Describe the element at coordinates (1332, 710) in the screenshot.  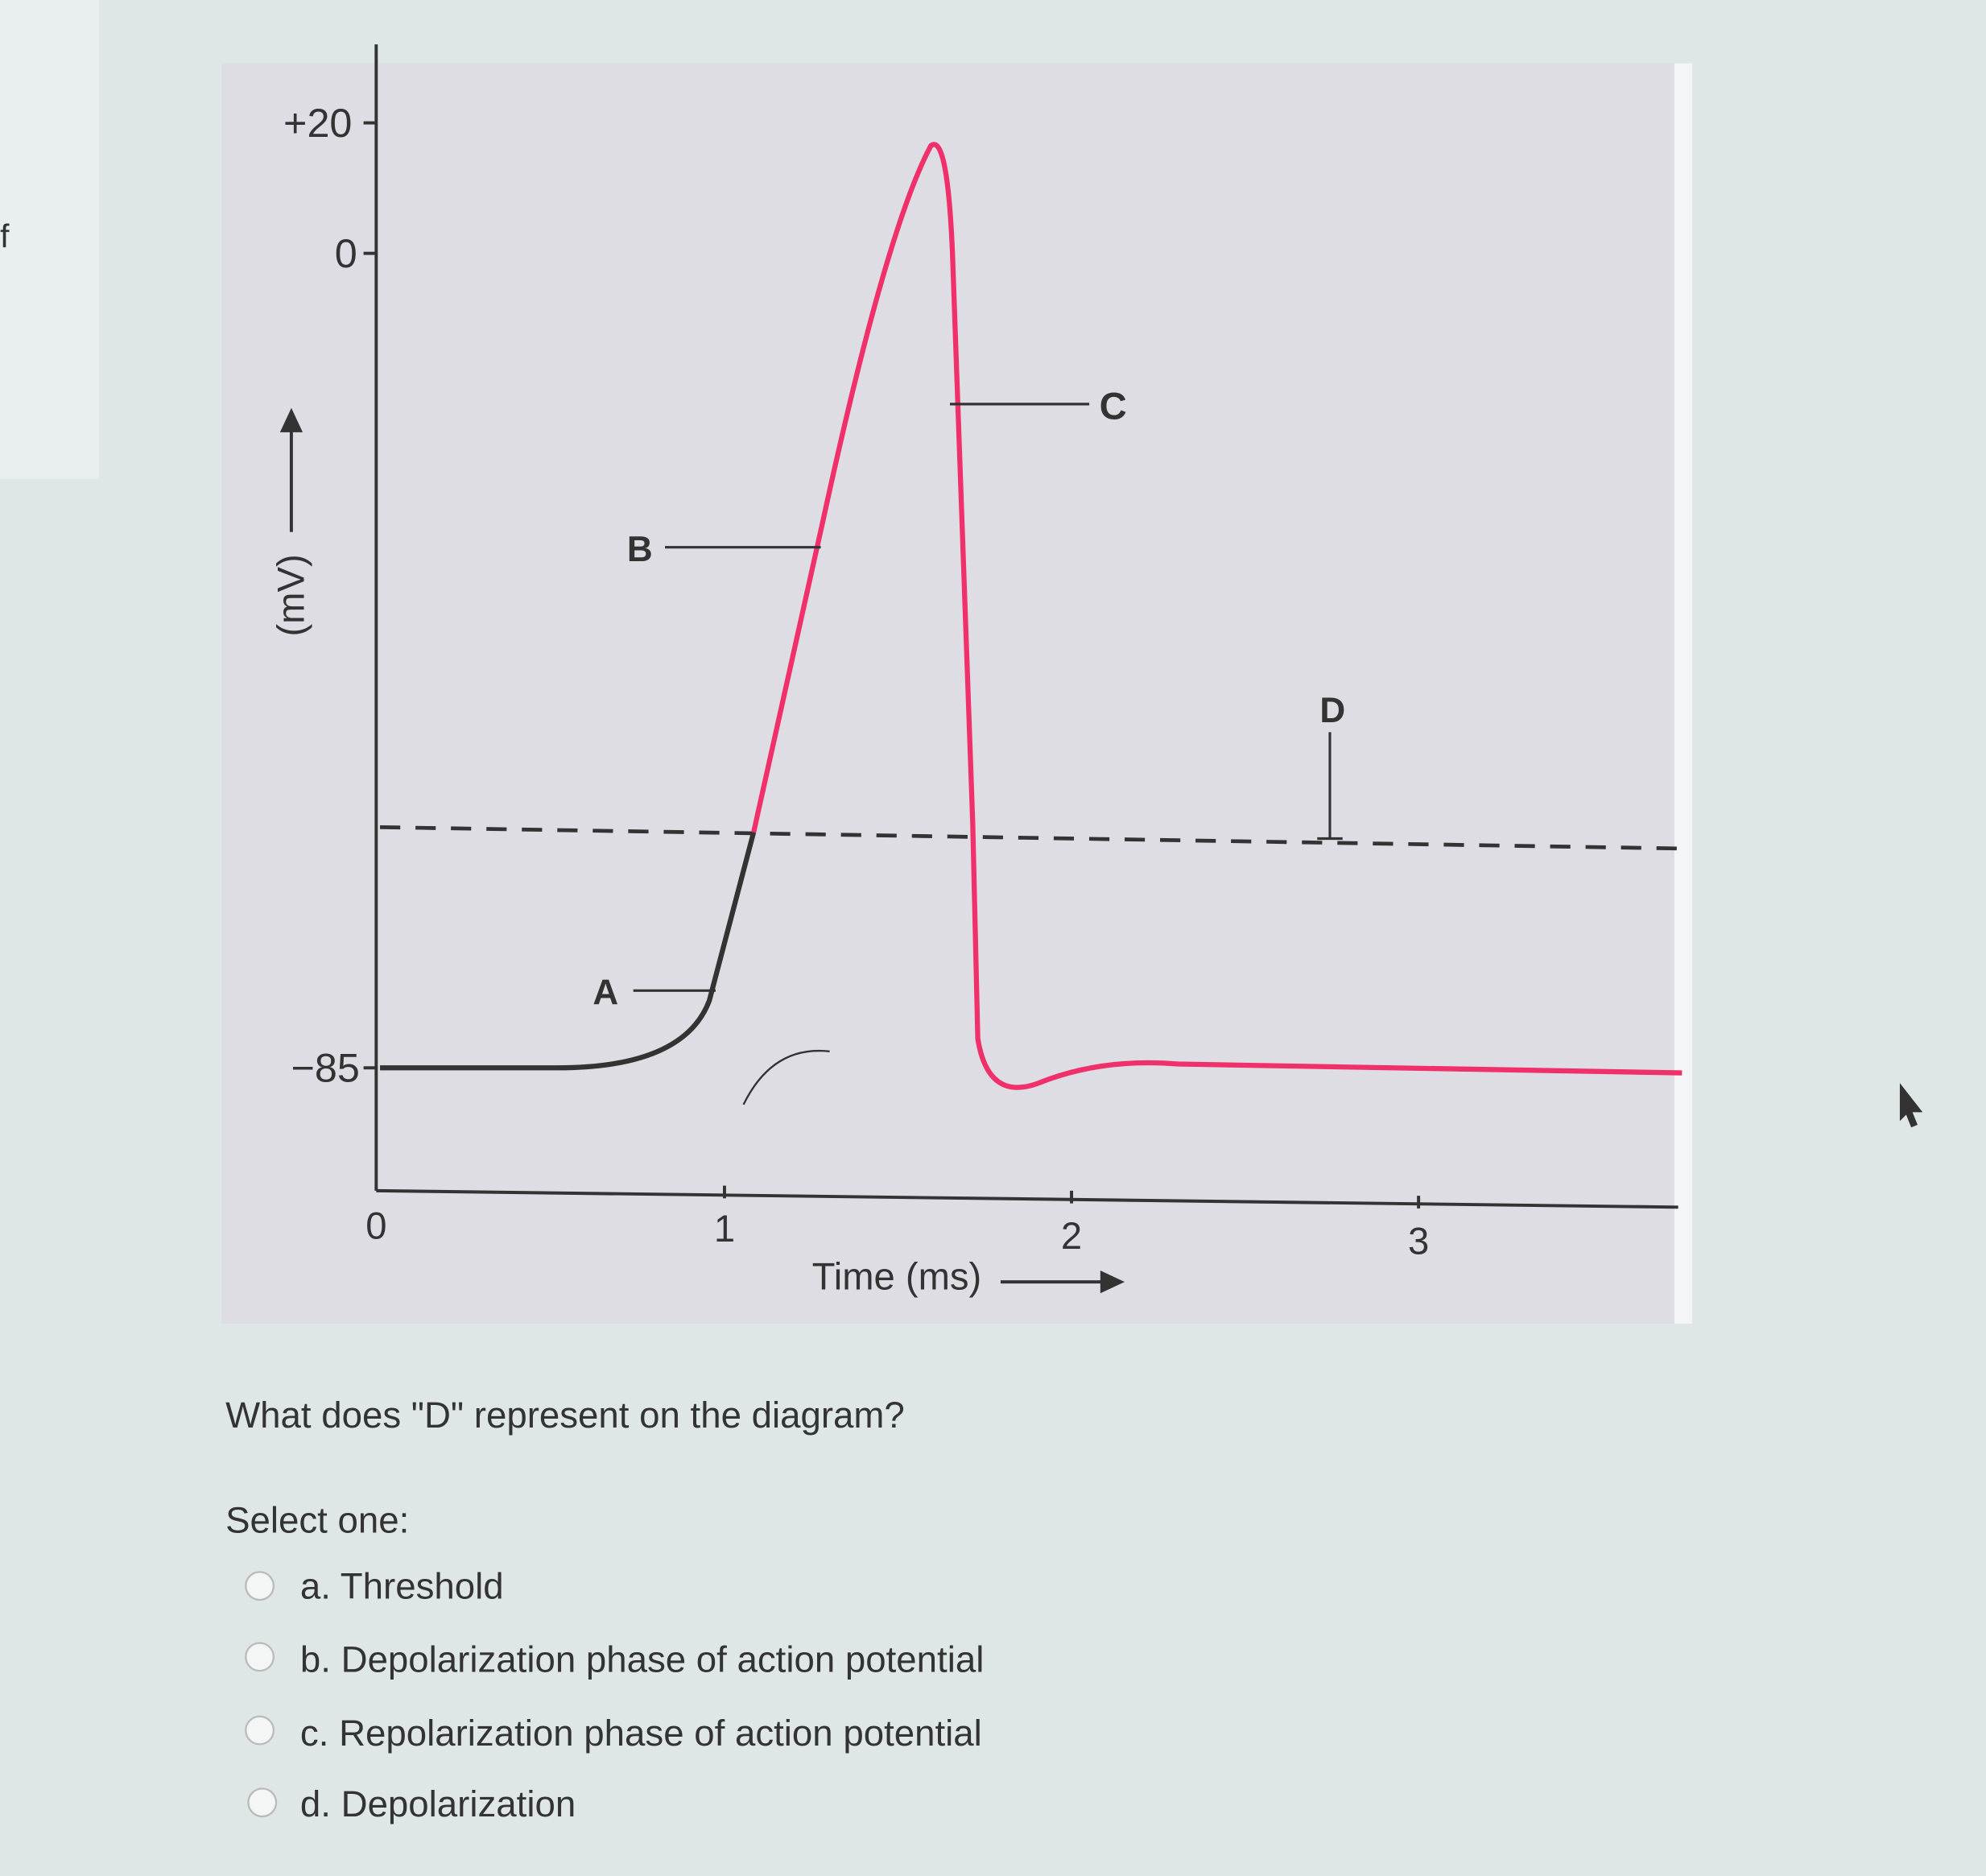
I see `annotation-label: D` at that location.